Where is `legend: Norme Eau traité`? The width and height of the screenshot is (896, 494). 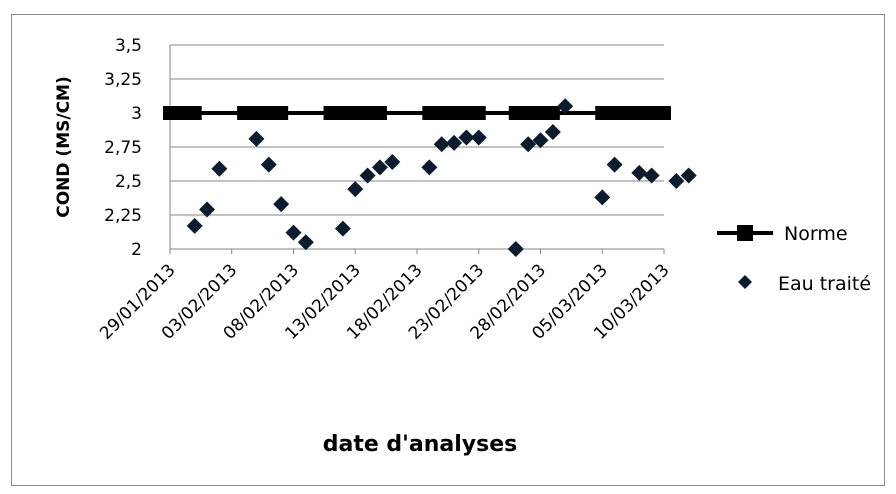
legend: Norme Eau traité is located at coordinates (794, 259).